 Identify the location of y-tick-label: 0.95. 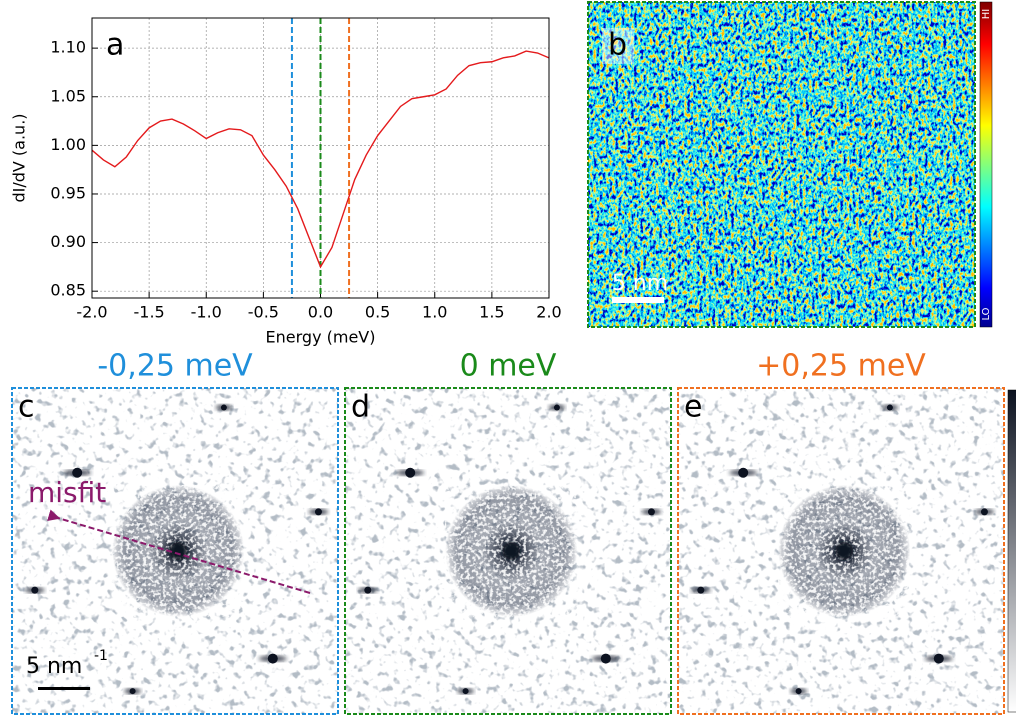
(68, 192).